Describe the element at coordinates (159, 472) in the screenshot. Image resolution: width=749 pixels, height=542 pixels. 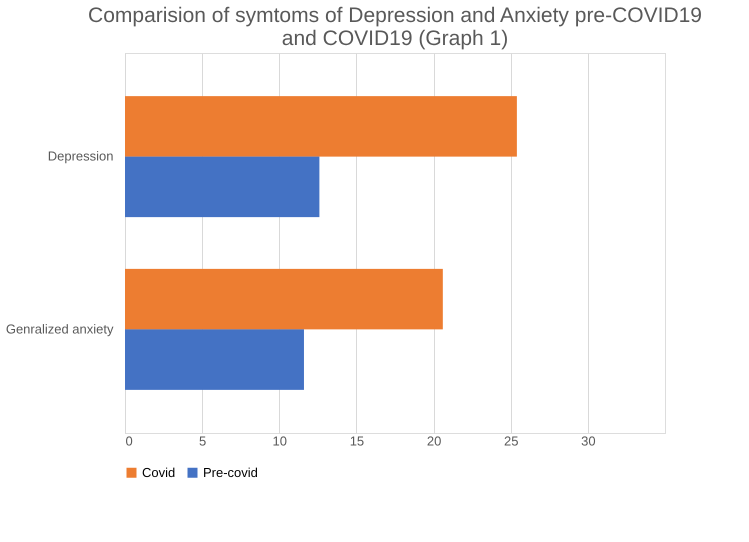
I see `legend-label: Covid` at that location.